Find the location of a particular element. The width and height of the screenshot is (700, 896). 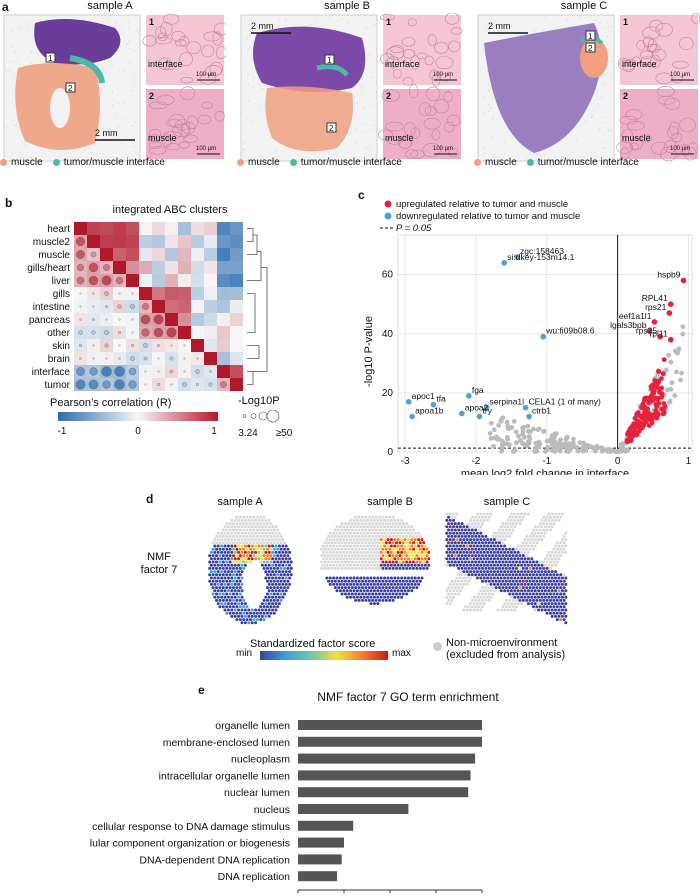

panel-a-label: a is located at coordinates (5, 7).